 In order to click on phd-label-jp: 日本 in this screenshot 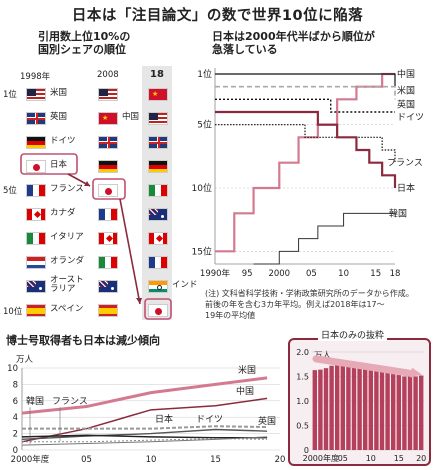, I will do `click(164, 419)`.